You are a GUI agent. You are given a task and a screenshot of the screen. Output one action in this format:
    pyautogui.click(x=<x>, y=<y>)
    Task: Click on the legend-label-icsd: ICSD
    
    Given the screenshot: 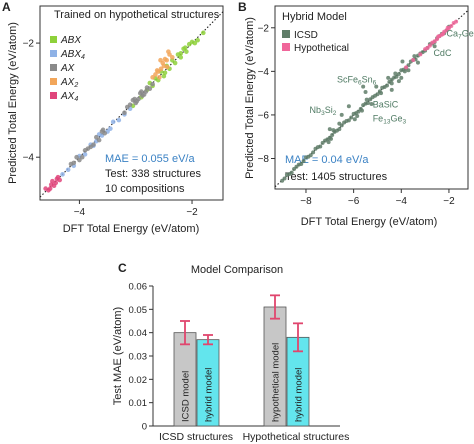 What is the action you would take?
    pyautogui.click(x=306, y=35)
    